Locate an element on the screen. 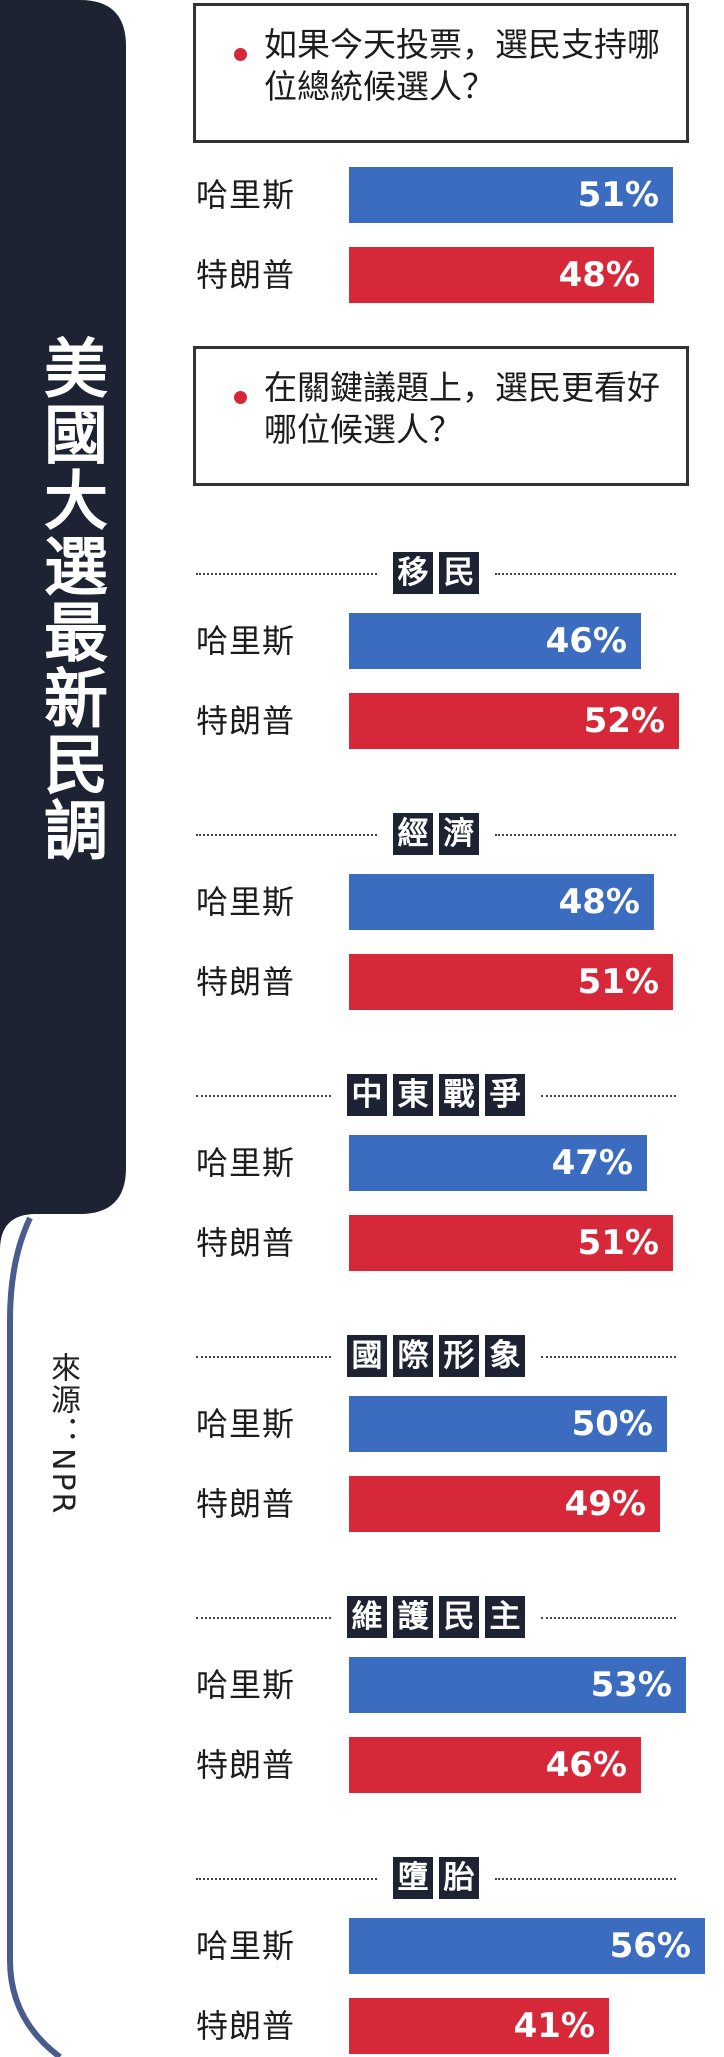  bar-value-label: 50% is located at coordinates (612, 1424).